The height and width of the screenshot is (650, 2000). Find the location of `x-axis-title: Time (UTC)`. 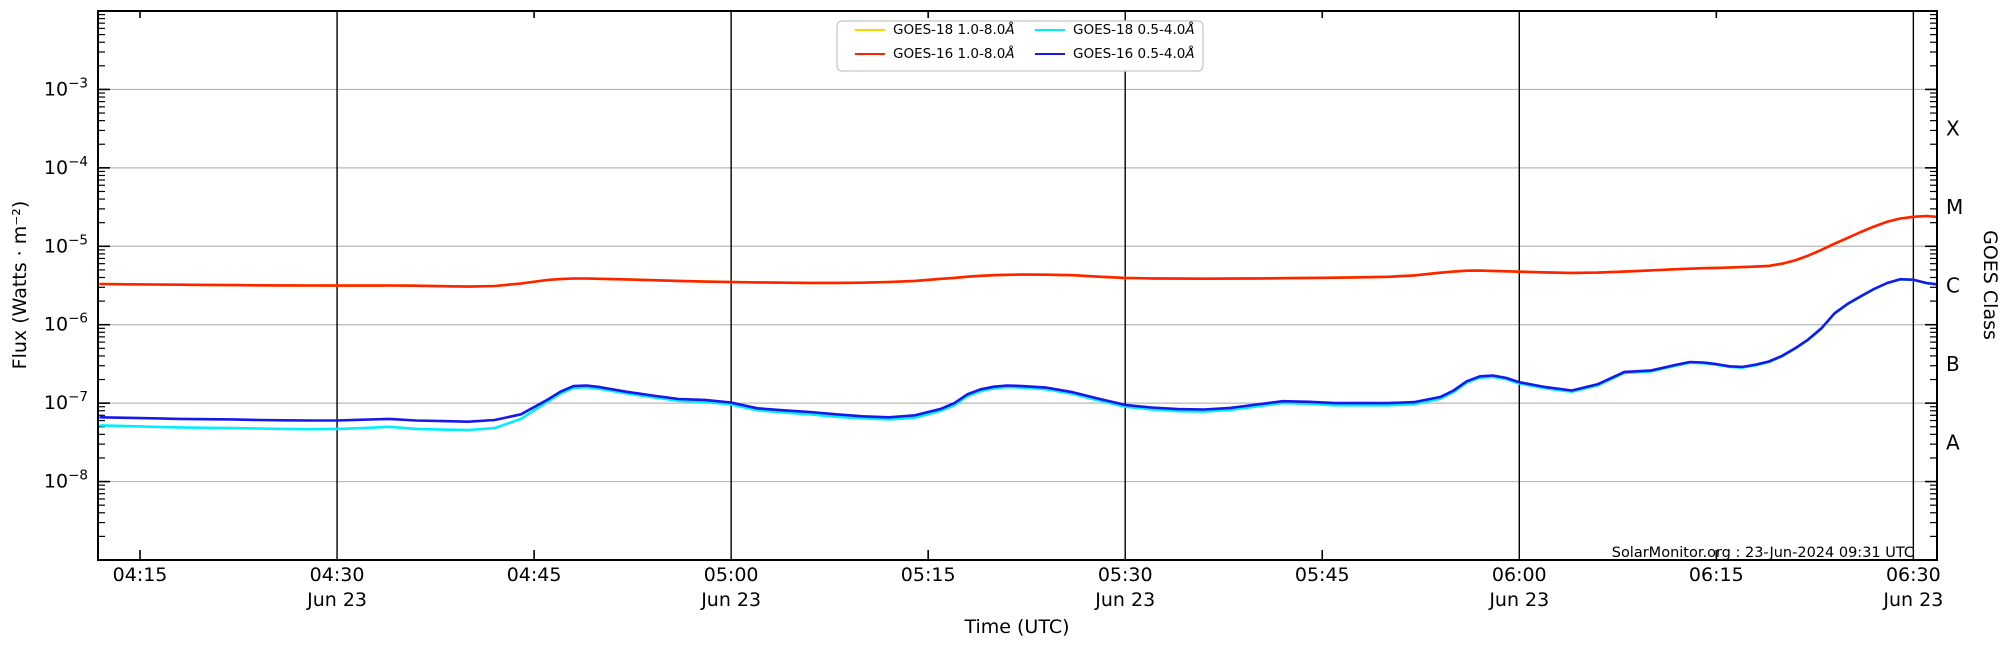

x-axis-title: Time (UTC) is located at coordinates (1016, 627).